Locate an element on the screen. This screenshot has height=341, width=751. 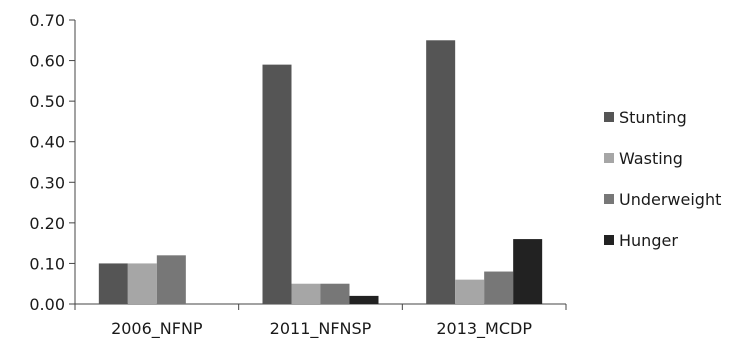
bar-stunting-2013_mcdp is located at coordinates (441, 172).